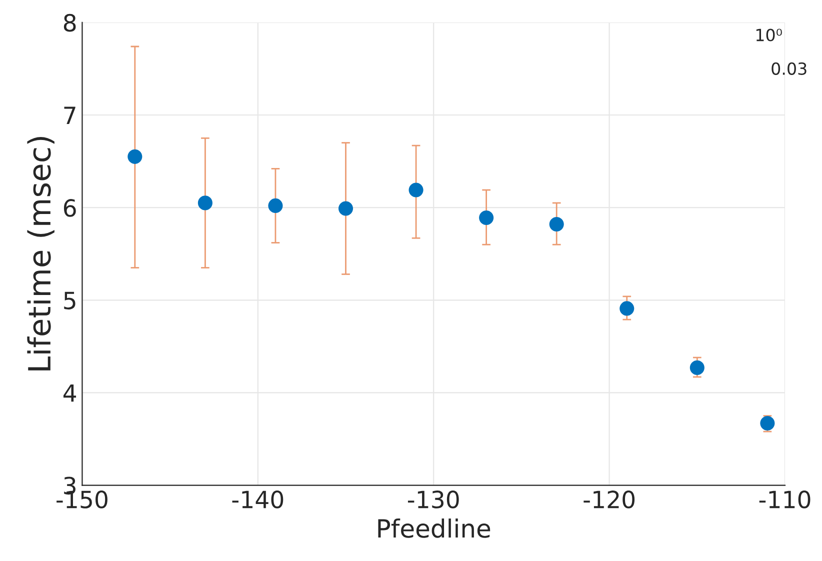 The image size is (822, 561). I want to click on x-axis-title: Pfeedline, so click(434, 528).